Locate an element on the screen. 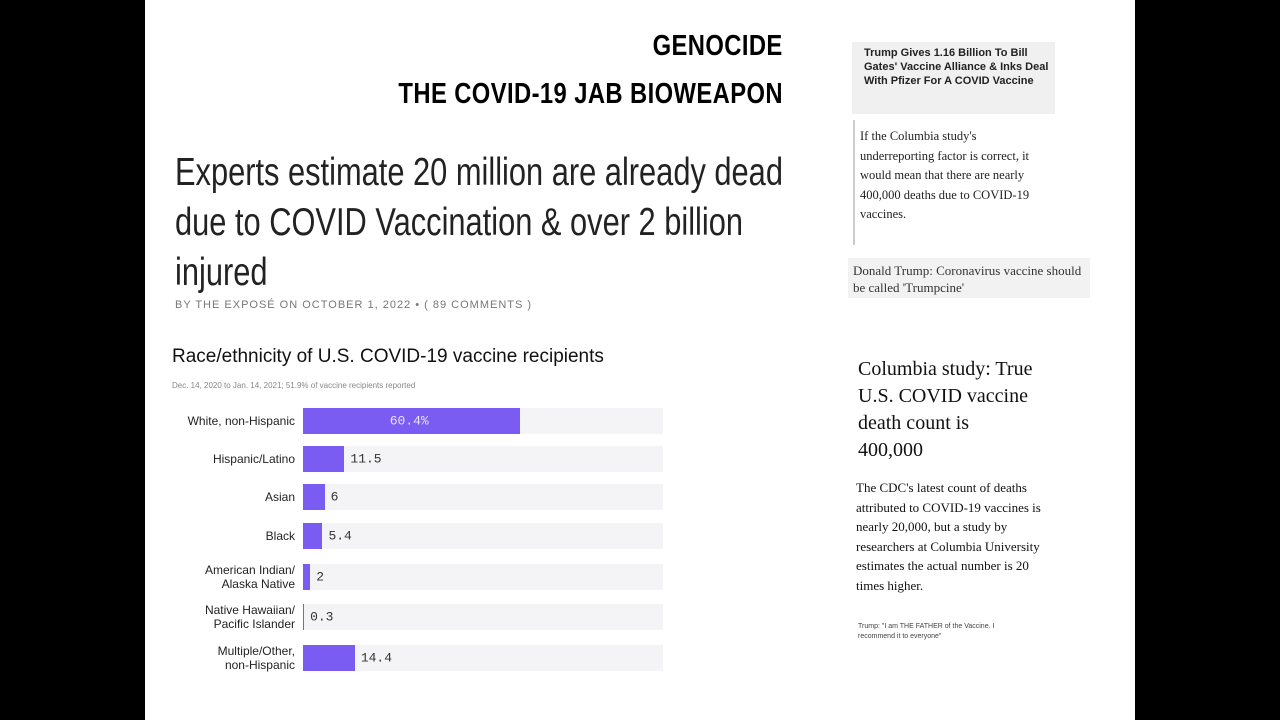 The width and height of the screenshot is (1280, 720). category-label: Multiple/Other, non-Hispanic is located at coordinates (256, 658).